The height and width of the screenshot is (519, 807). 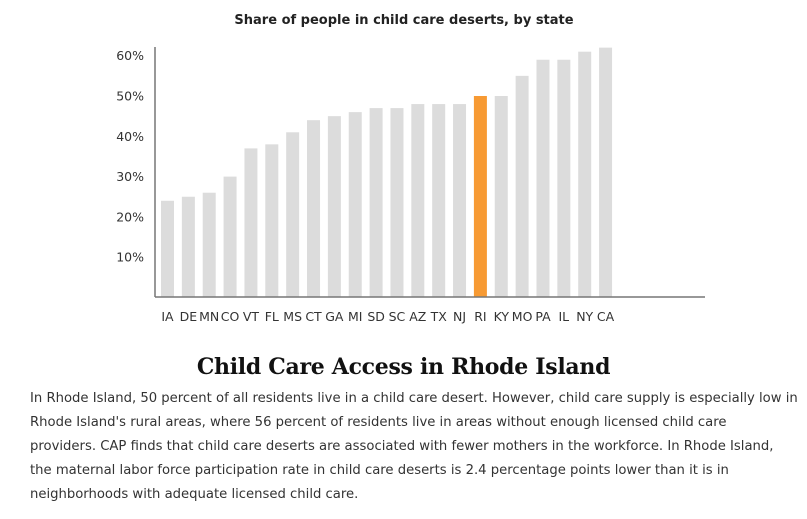 What do you see at coordinates (209, 245) in the screenshot?
I see `bar-mn` at bounding box center [209, 245].